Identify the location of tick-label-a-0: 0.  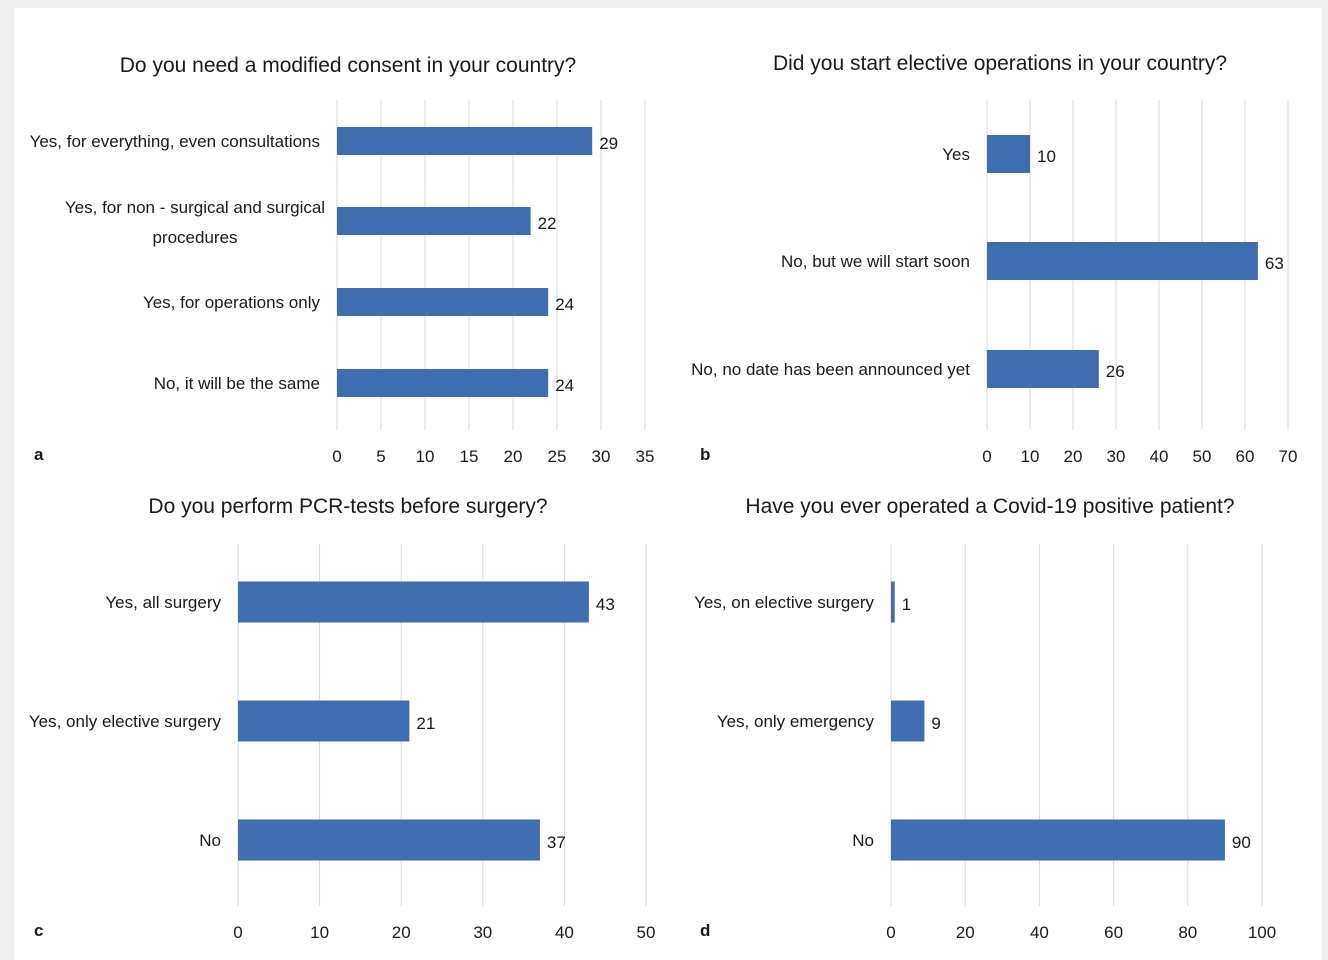
(336, 456).